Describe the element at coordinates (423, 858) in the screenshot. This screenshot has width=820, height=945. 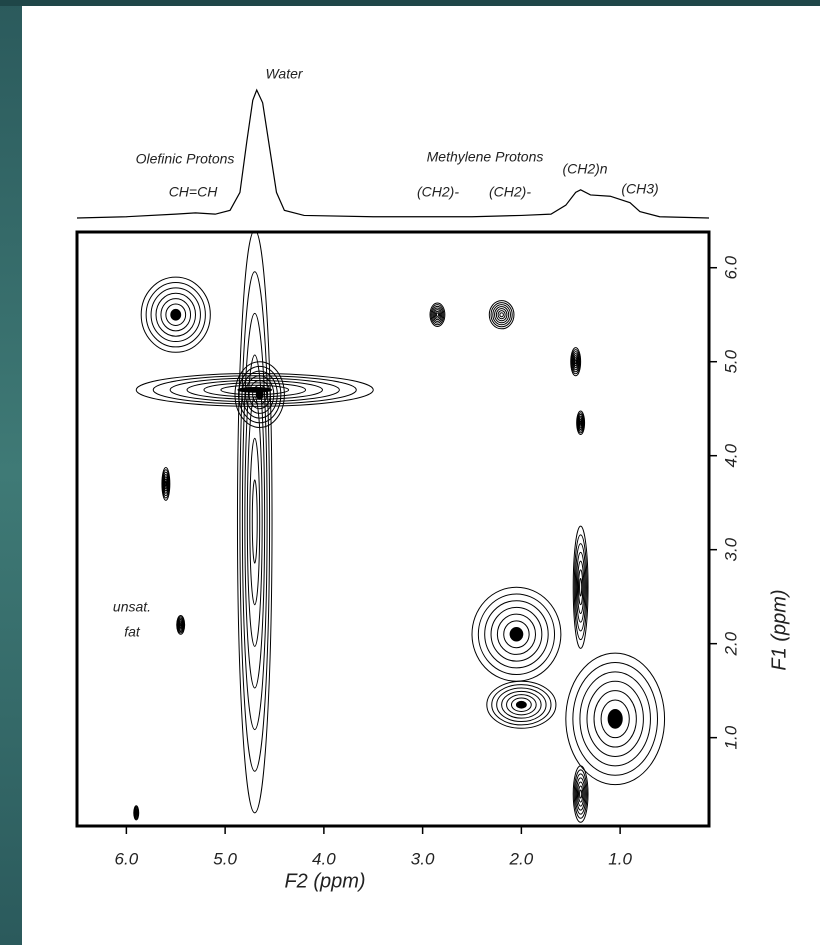
I see `x-tick-label: 3.0` at that location.